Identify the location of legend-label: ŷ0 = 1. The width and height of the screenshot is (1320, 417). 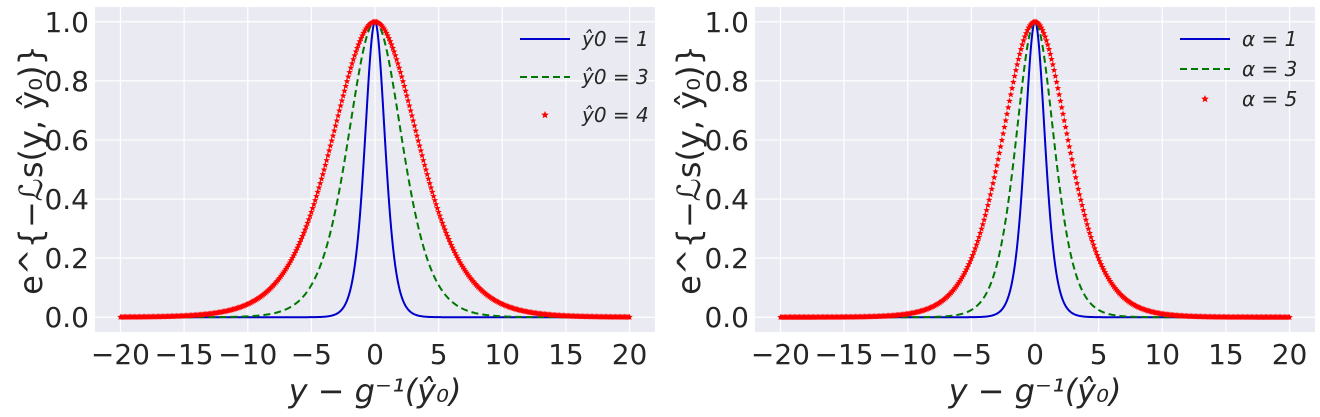
(615, 39).